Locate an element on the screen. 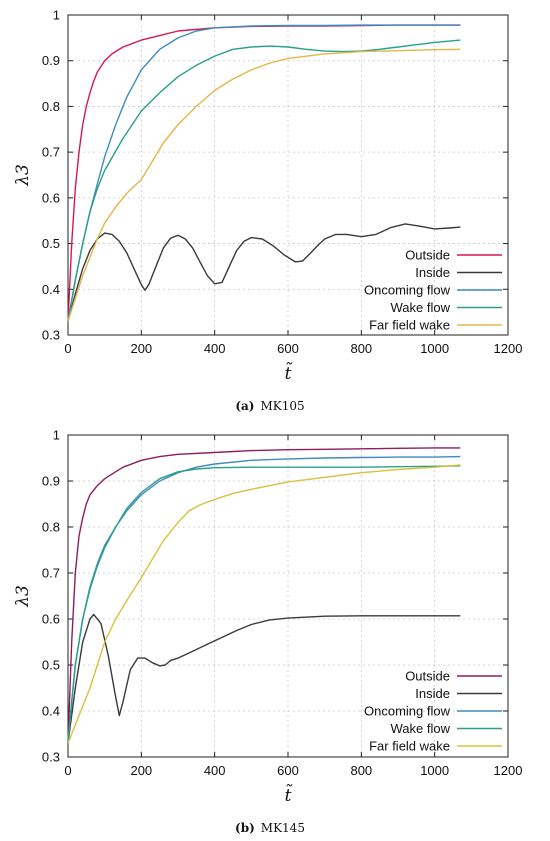 This screenshot has height=841, width=550. caption-name: MK105 is located at coordinates (282, 406).